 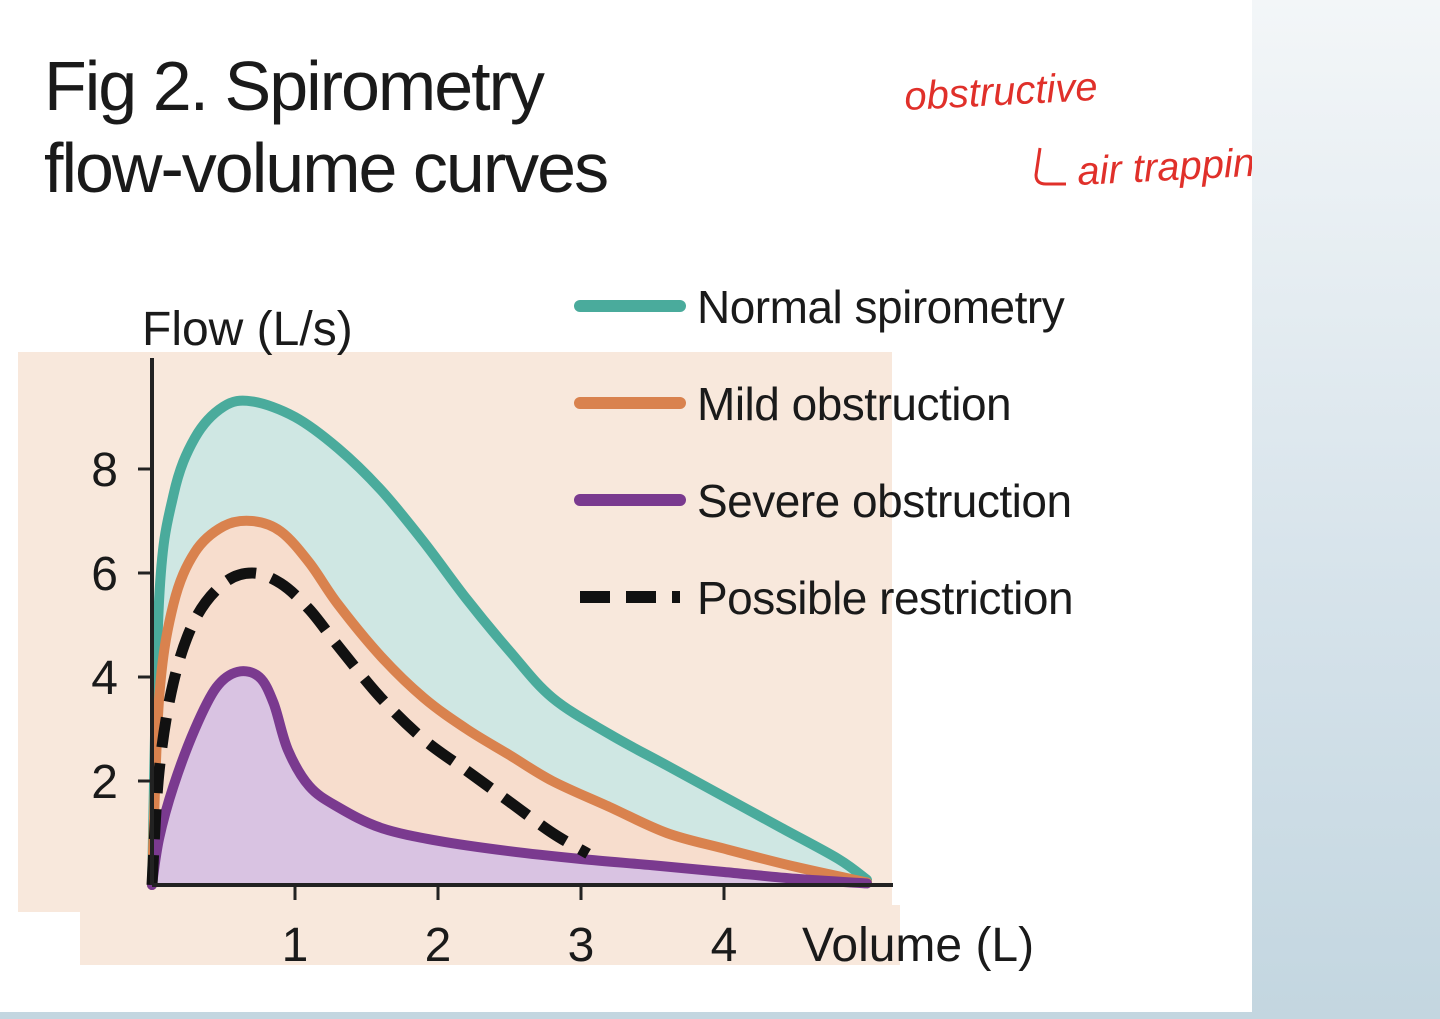 What do you see at coordinates (724, 945) in the screenshot?
I see `x-tick-label-4: 4` at bounding box center [724, 945].